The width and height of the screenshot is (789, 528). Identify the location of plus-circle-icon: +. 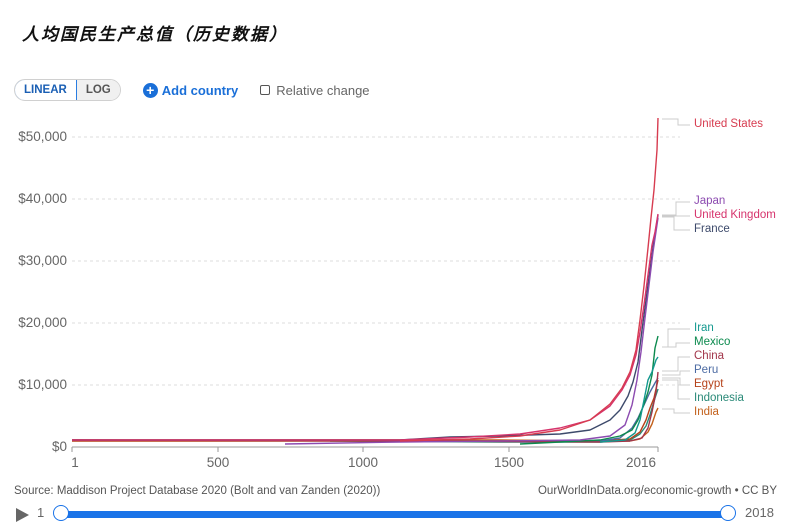
(150, 90).